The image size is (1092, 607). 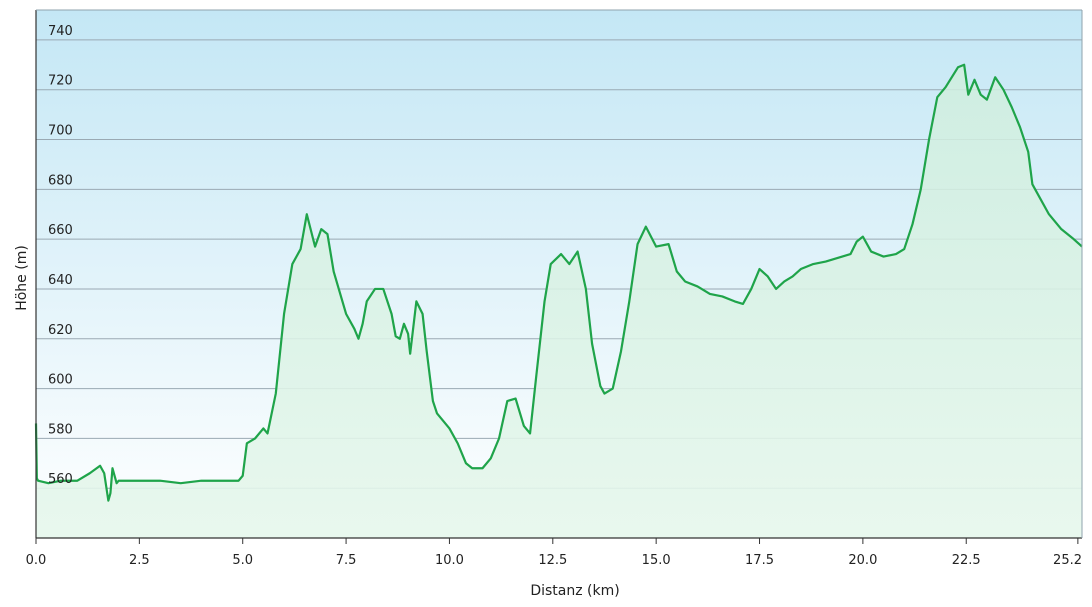 What do you see at coordinates (60, 31) in the screenshot?
I see `y-tick-label: 740` at bounding box center [60, 31].